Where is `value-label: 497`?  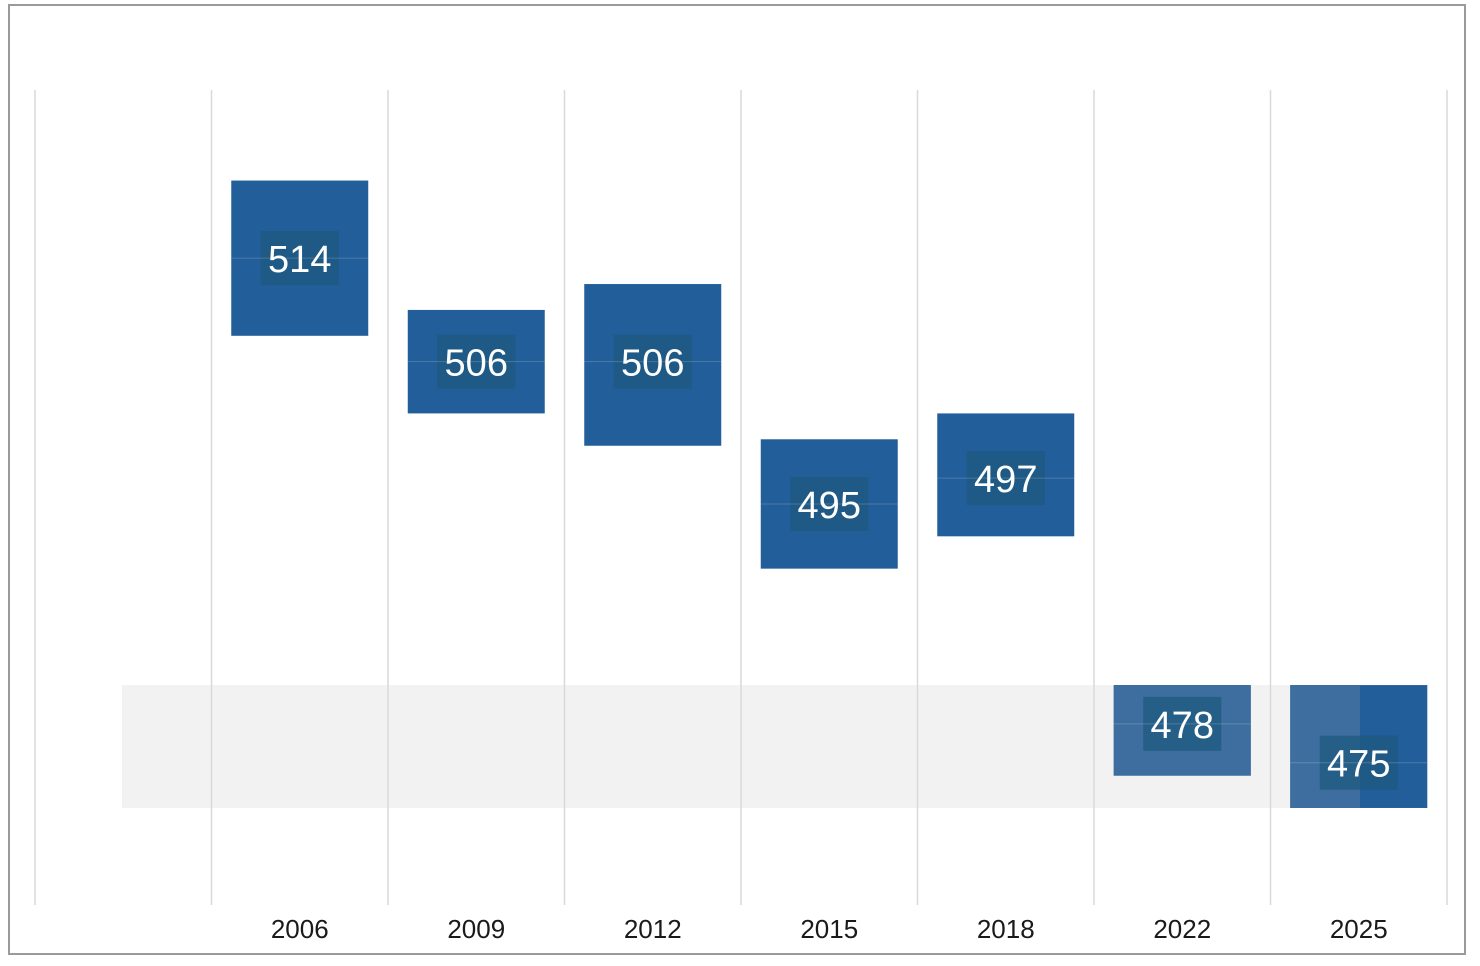
value-label: 497 is located at coordinates (1006, 478).